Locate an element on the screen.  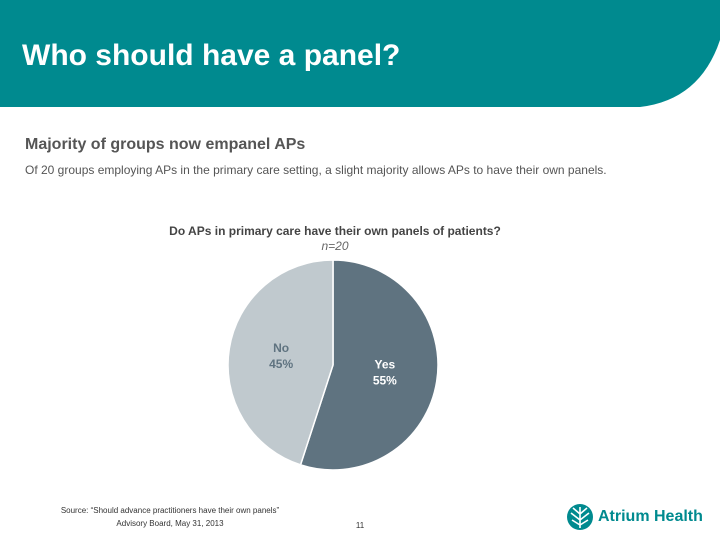
source-line: Advisory Board, May 31, 2013 is located at coordinates (170, 523).